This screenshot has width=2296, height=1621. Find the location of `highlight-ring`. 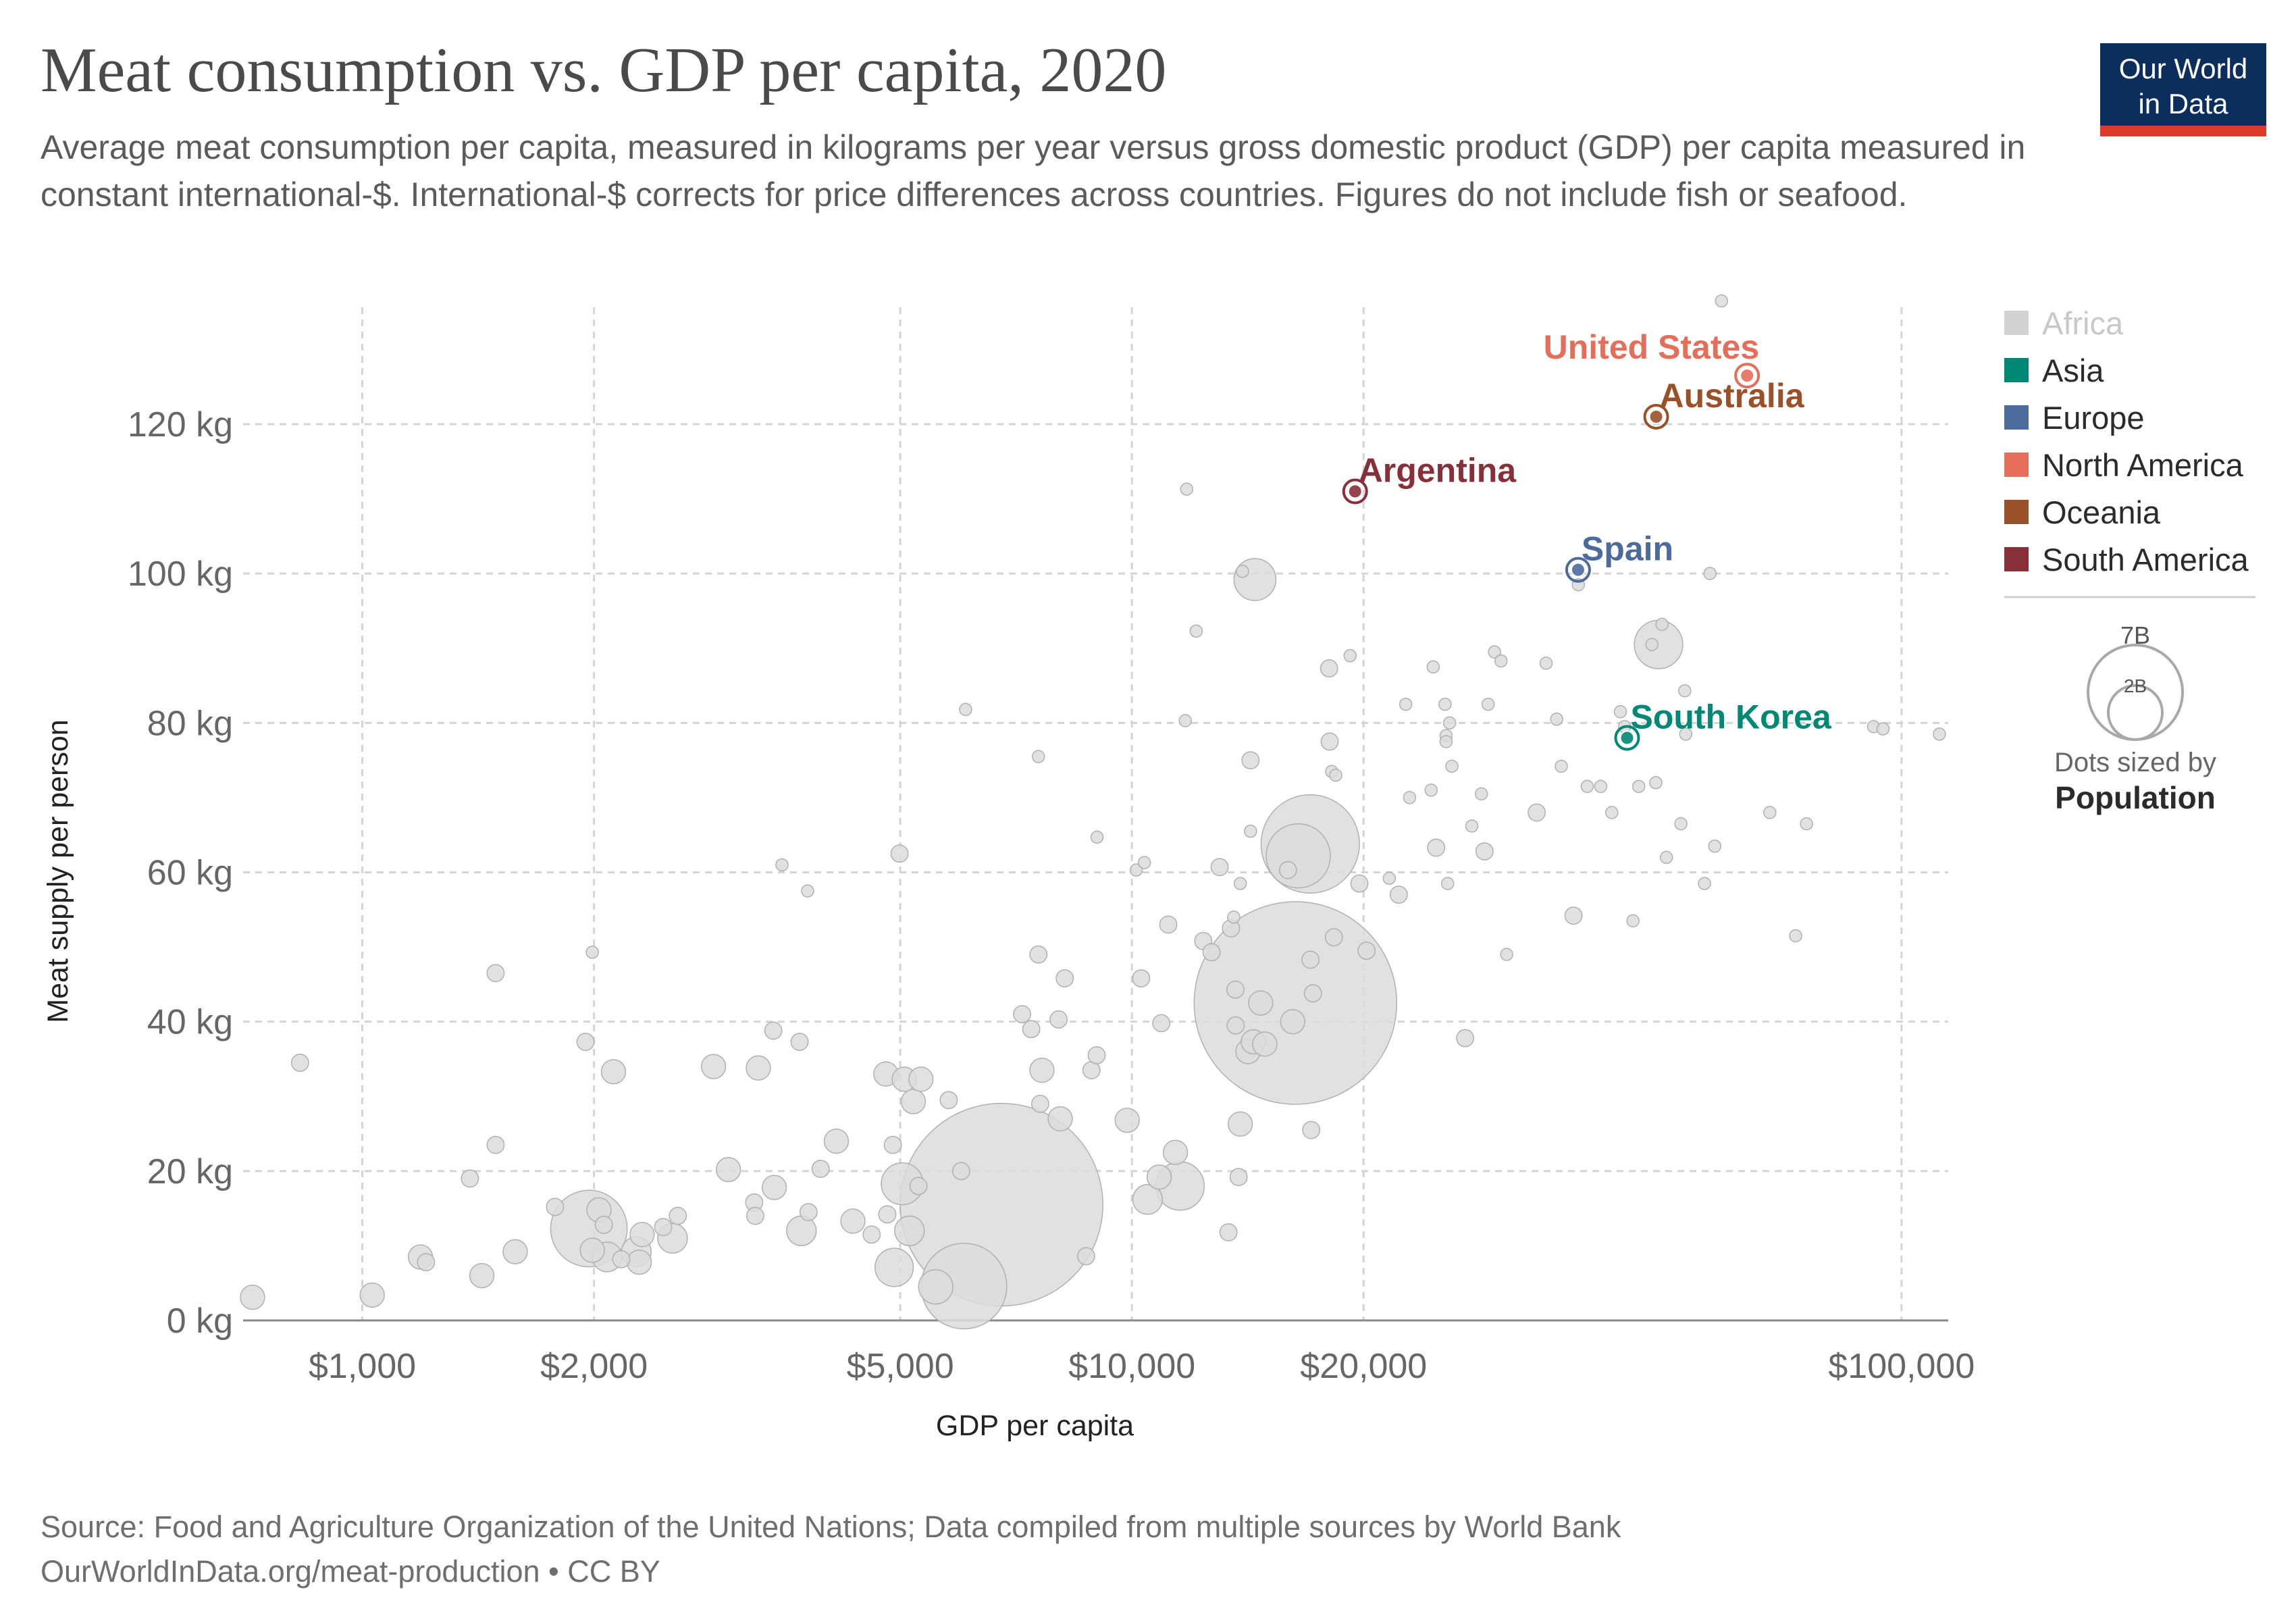

highlight-ring is located at coordinates (1578, 570).